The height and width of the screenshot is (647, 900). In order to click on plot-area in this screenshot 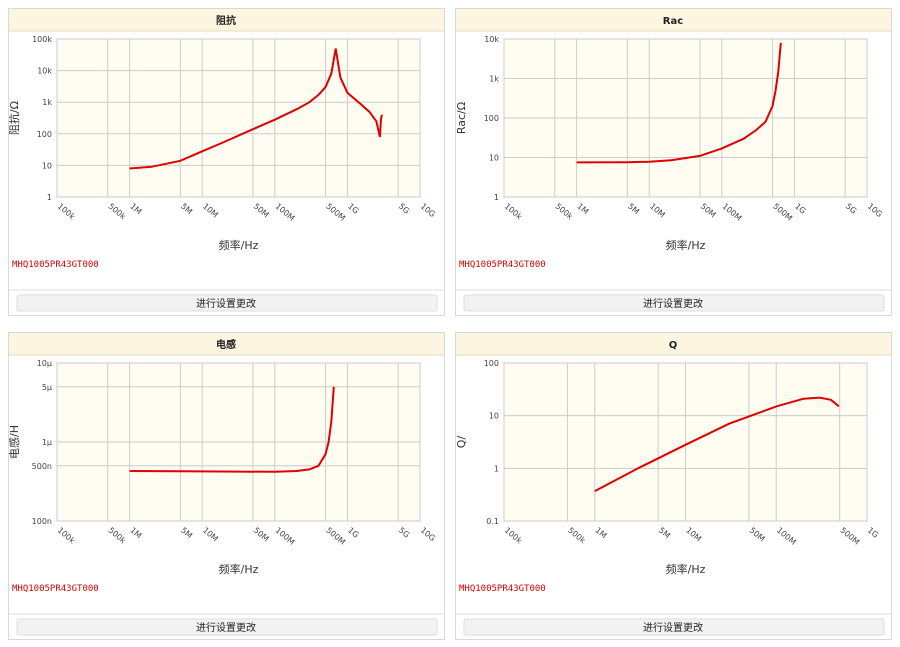, I will do `click(238, 118)`.